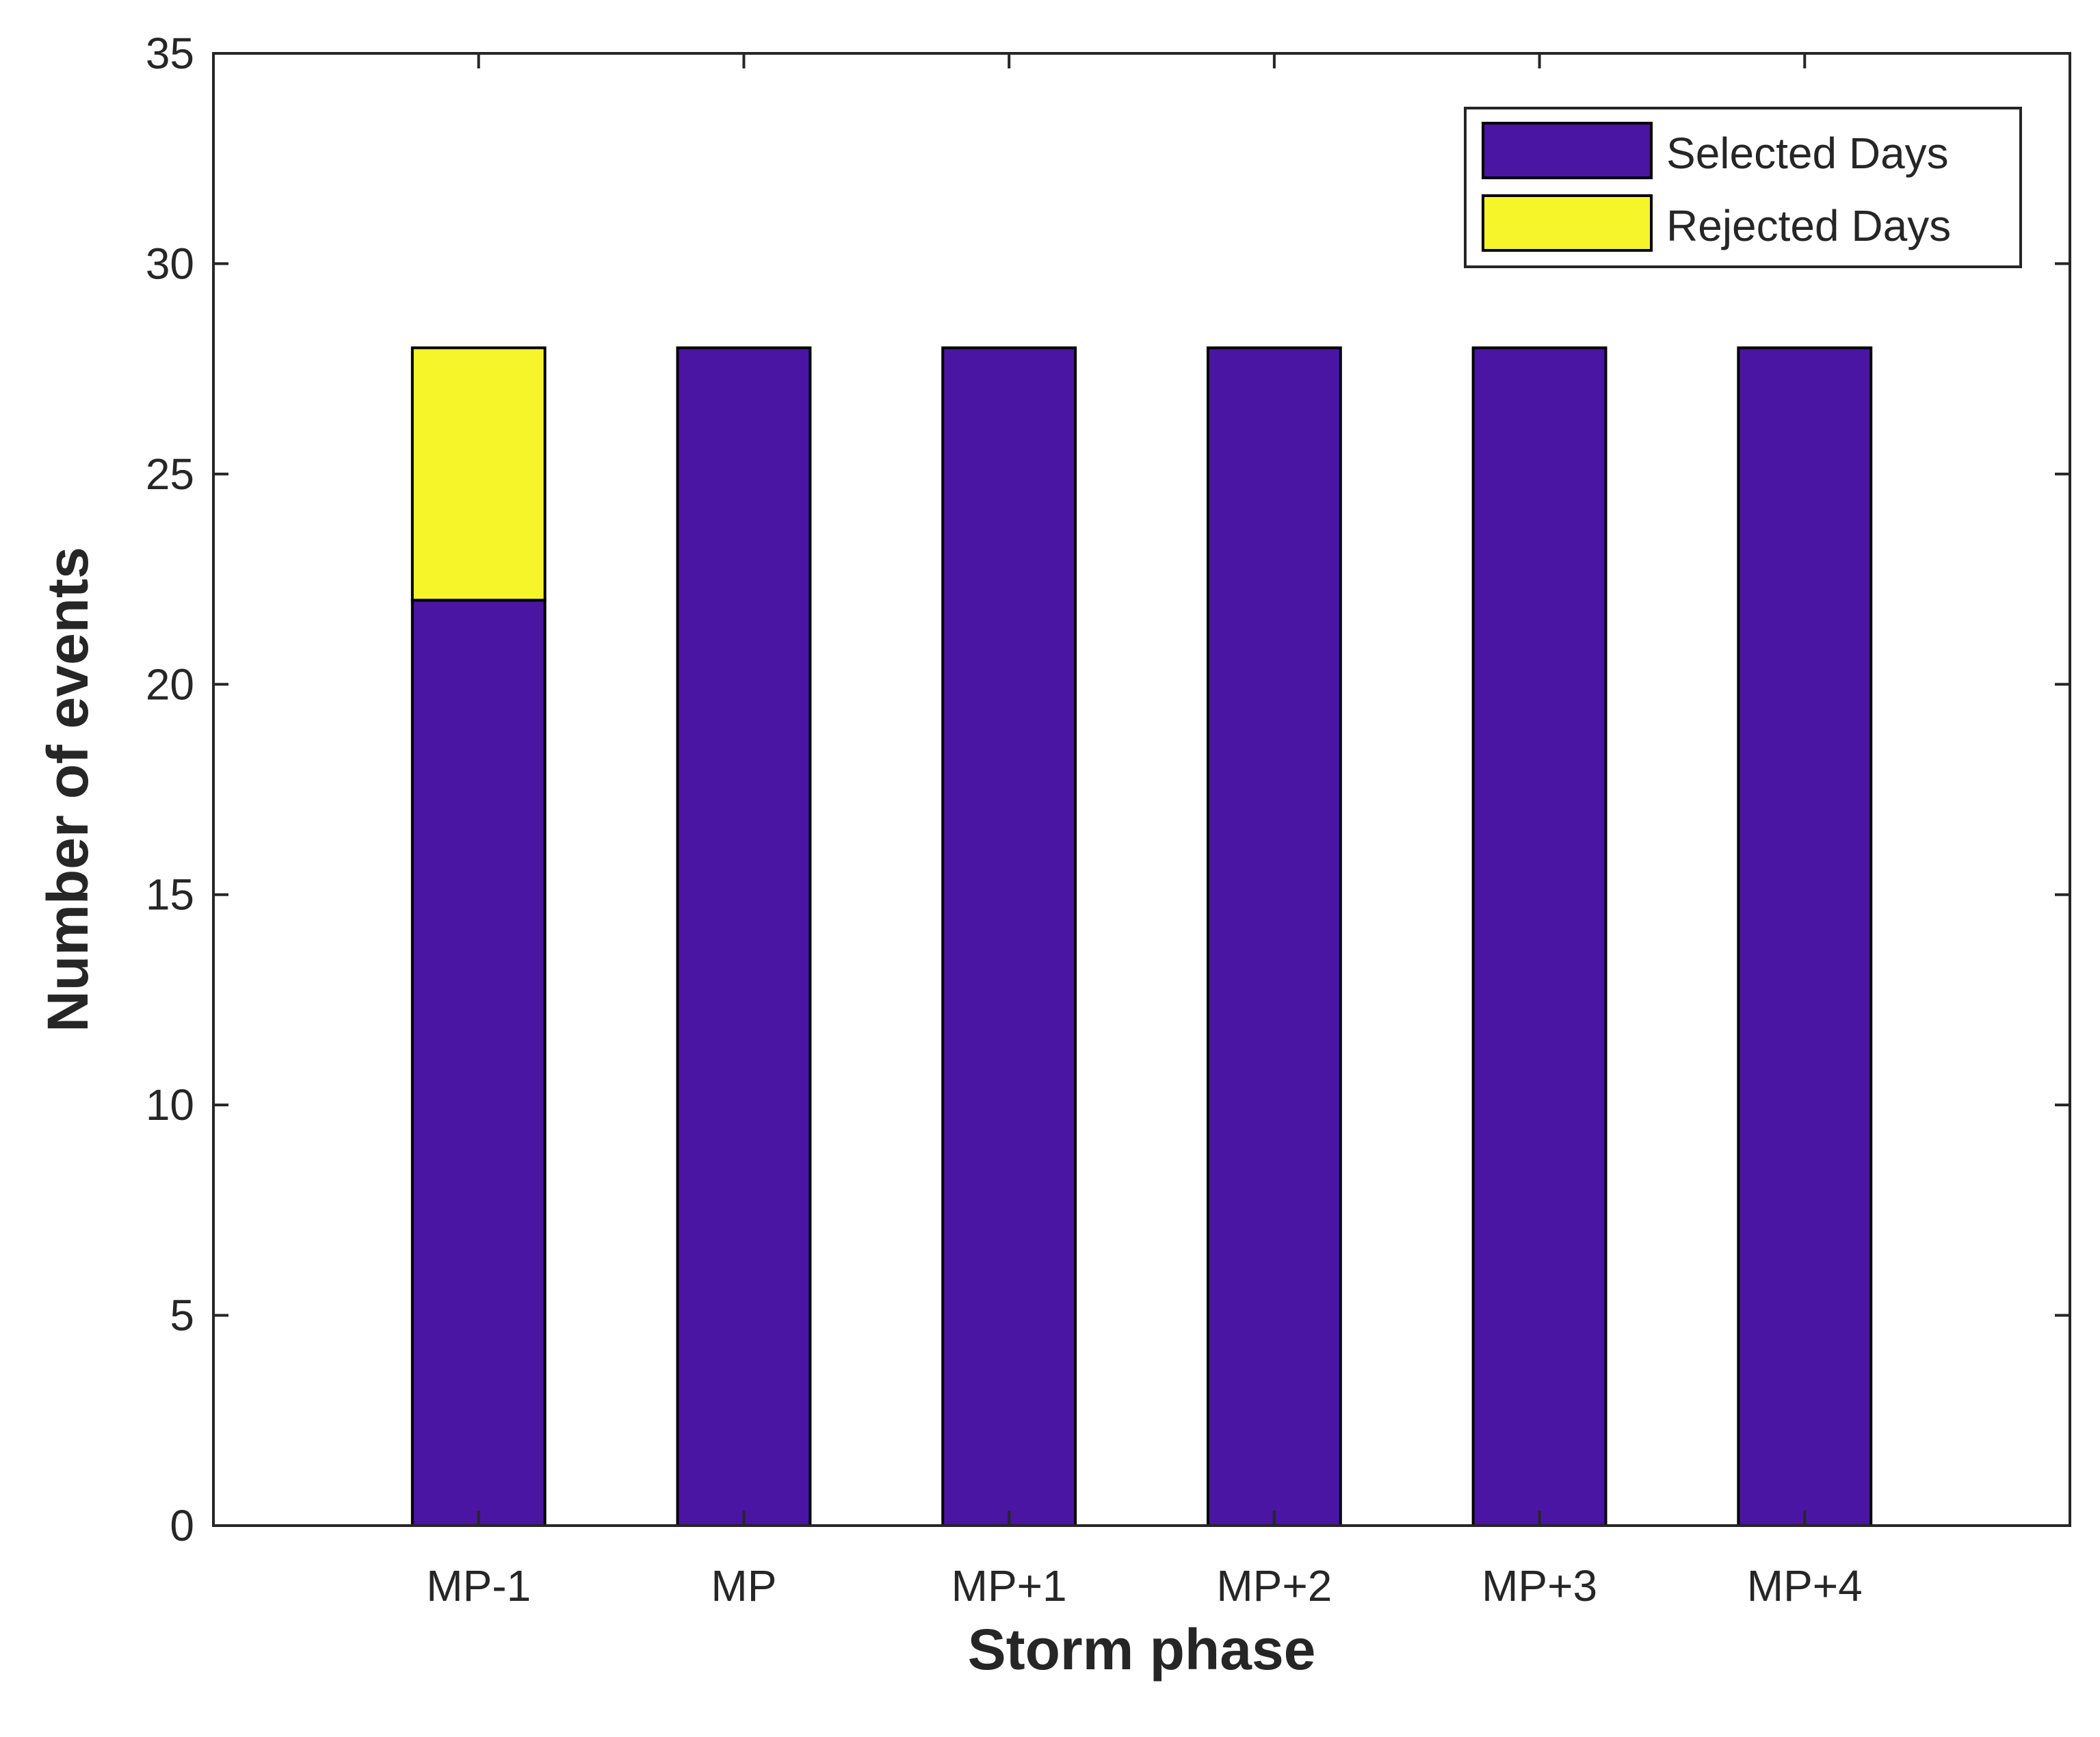  What do you see at coordinates (170, 54) in the screenshot?
I see `y-tick-label: 35` at bounding box center [170, 54].